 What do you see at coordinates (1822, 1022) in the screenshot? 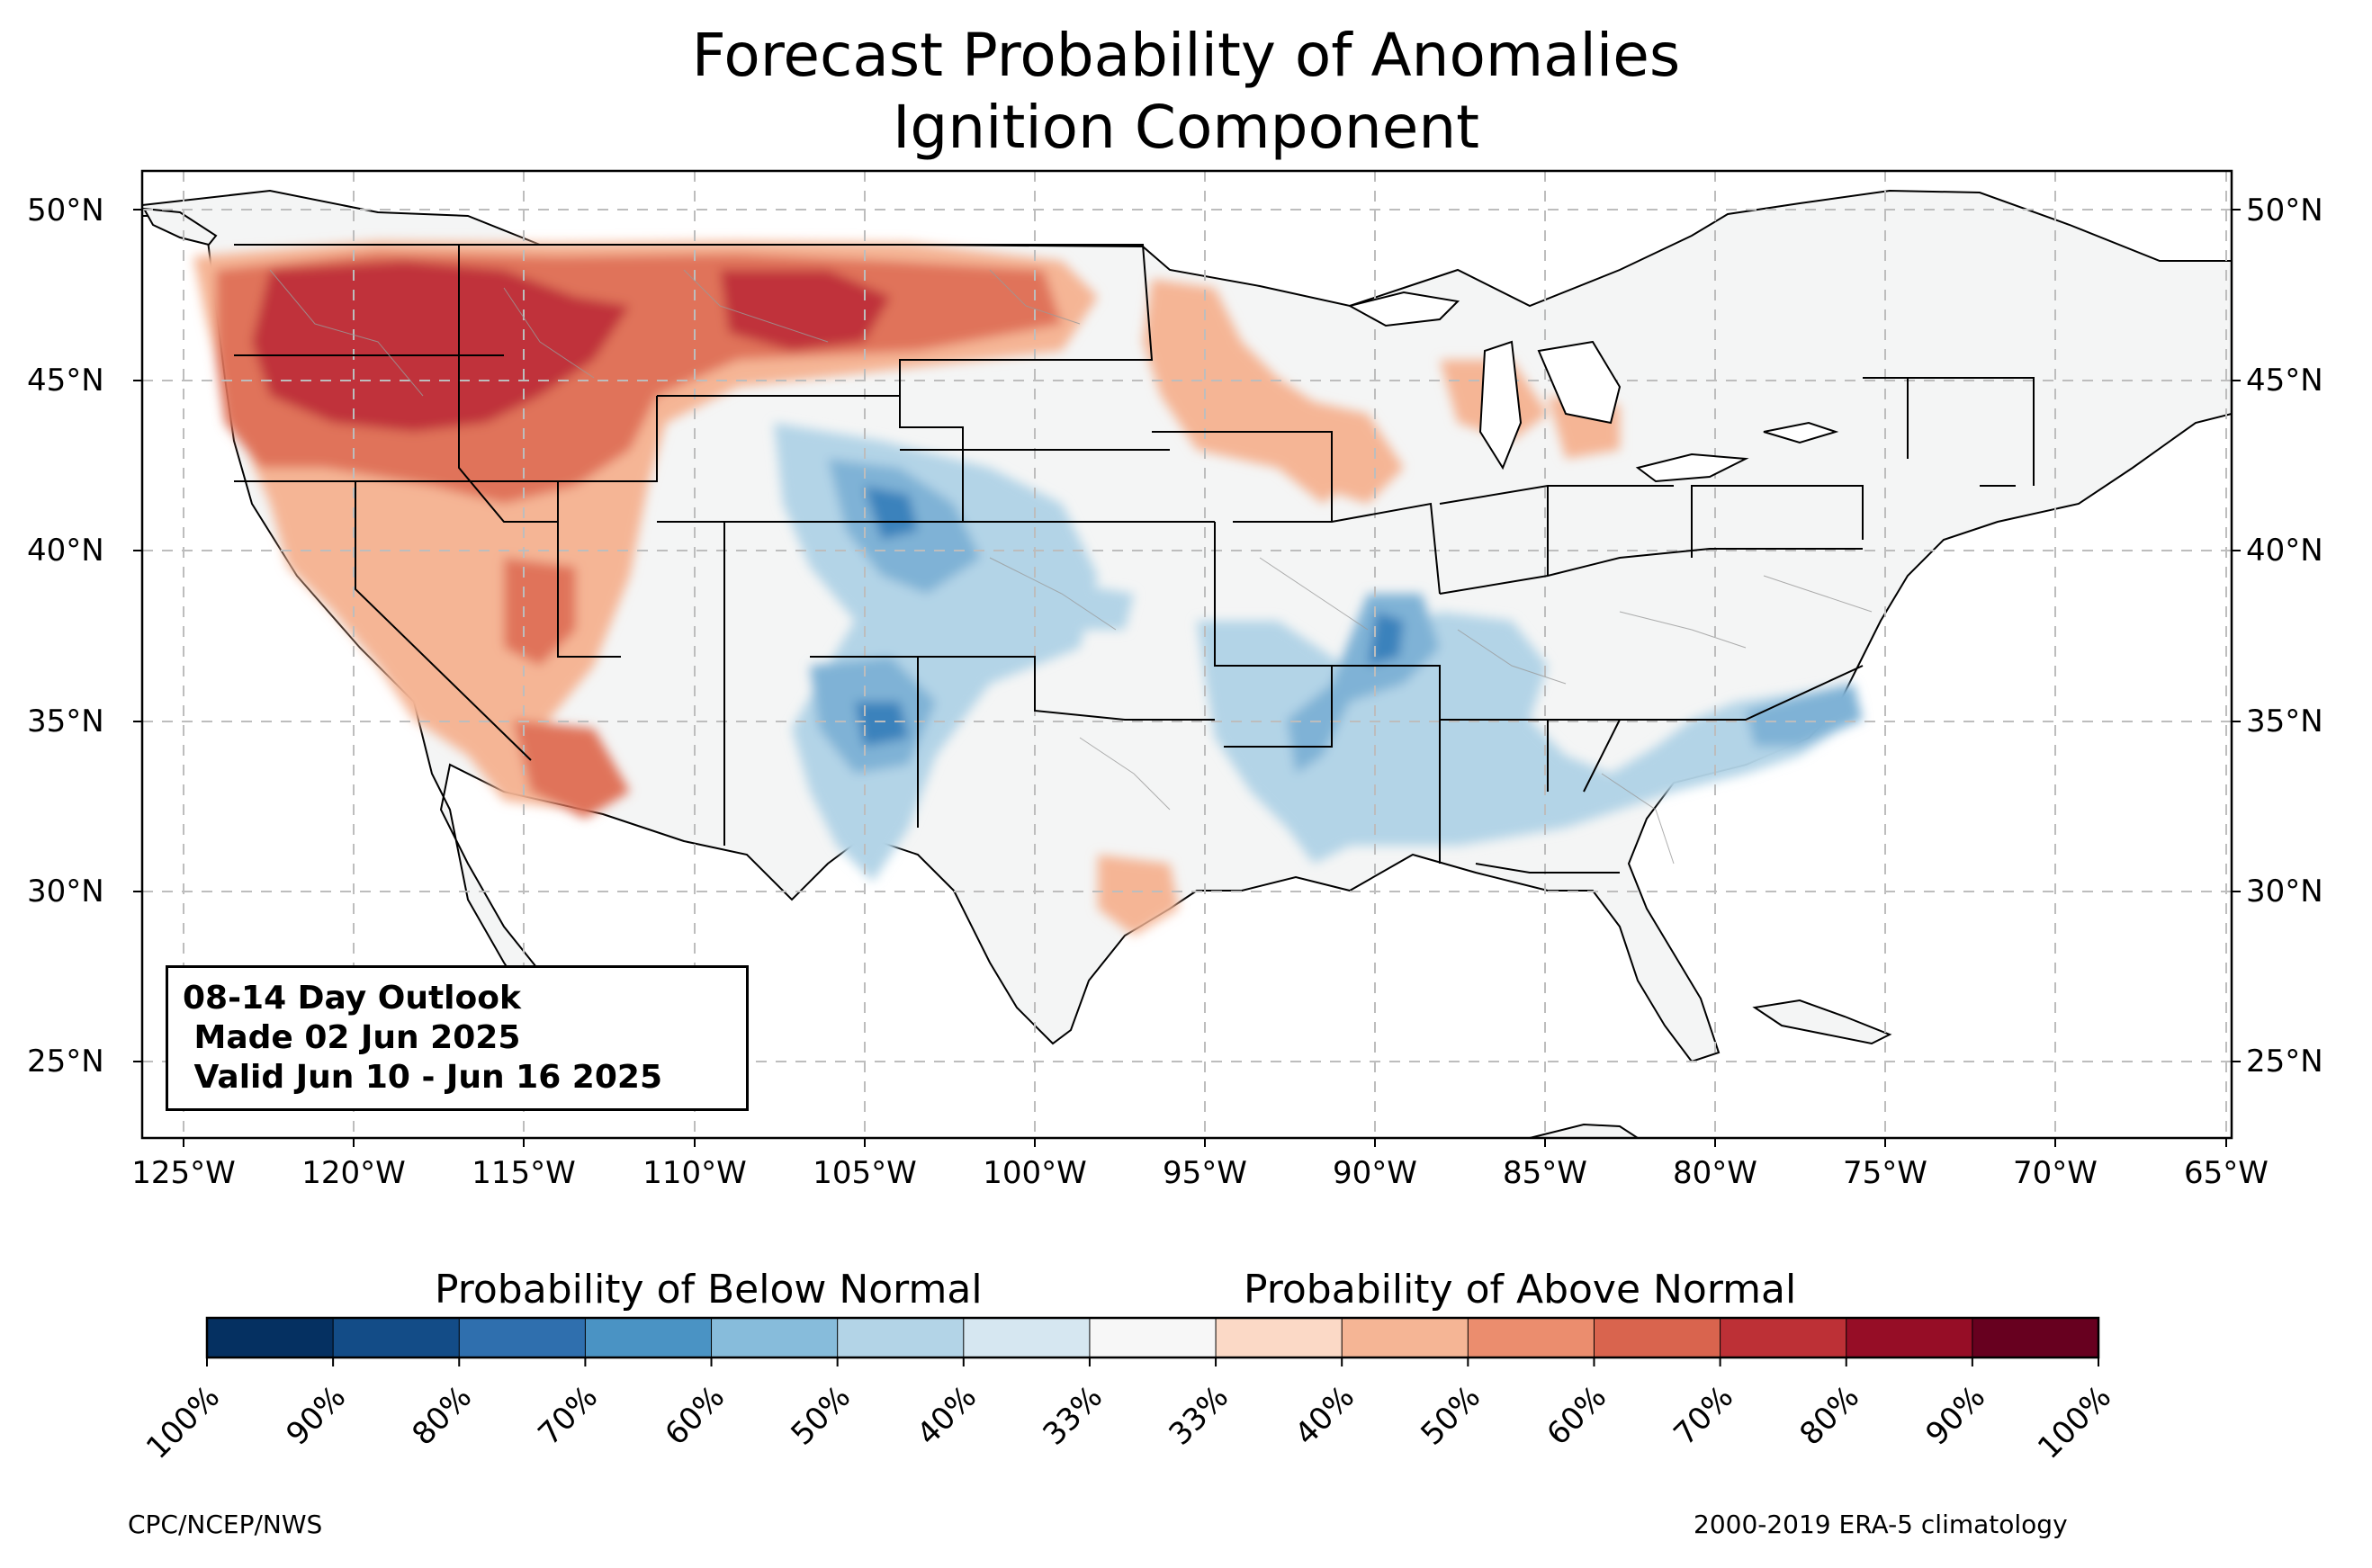
I see `cuba-land` at bounding box center [1822, 1022].